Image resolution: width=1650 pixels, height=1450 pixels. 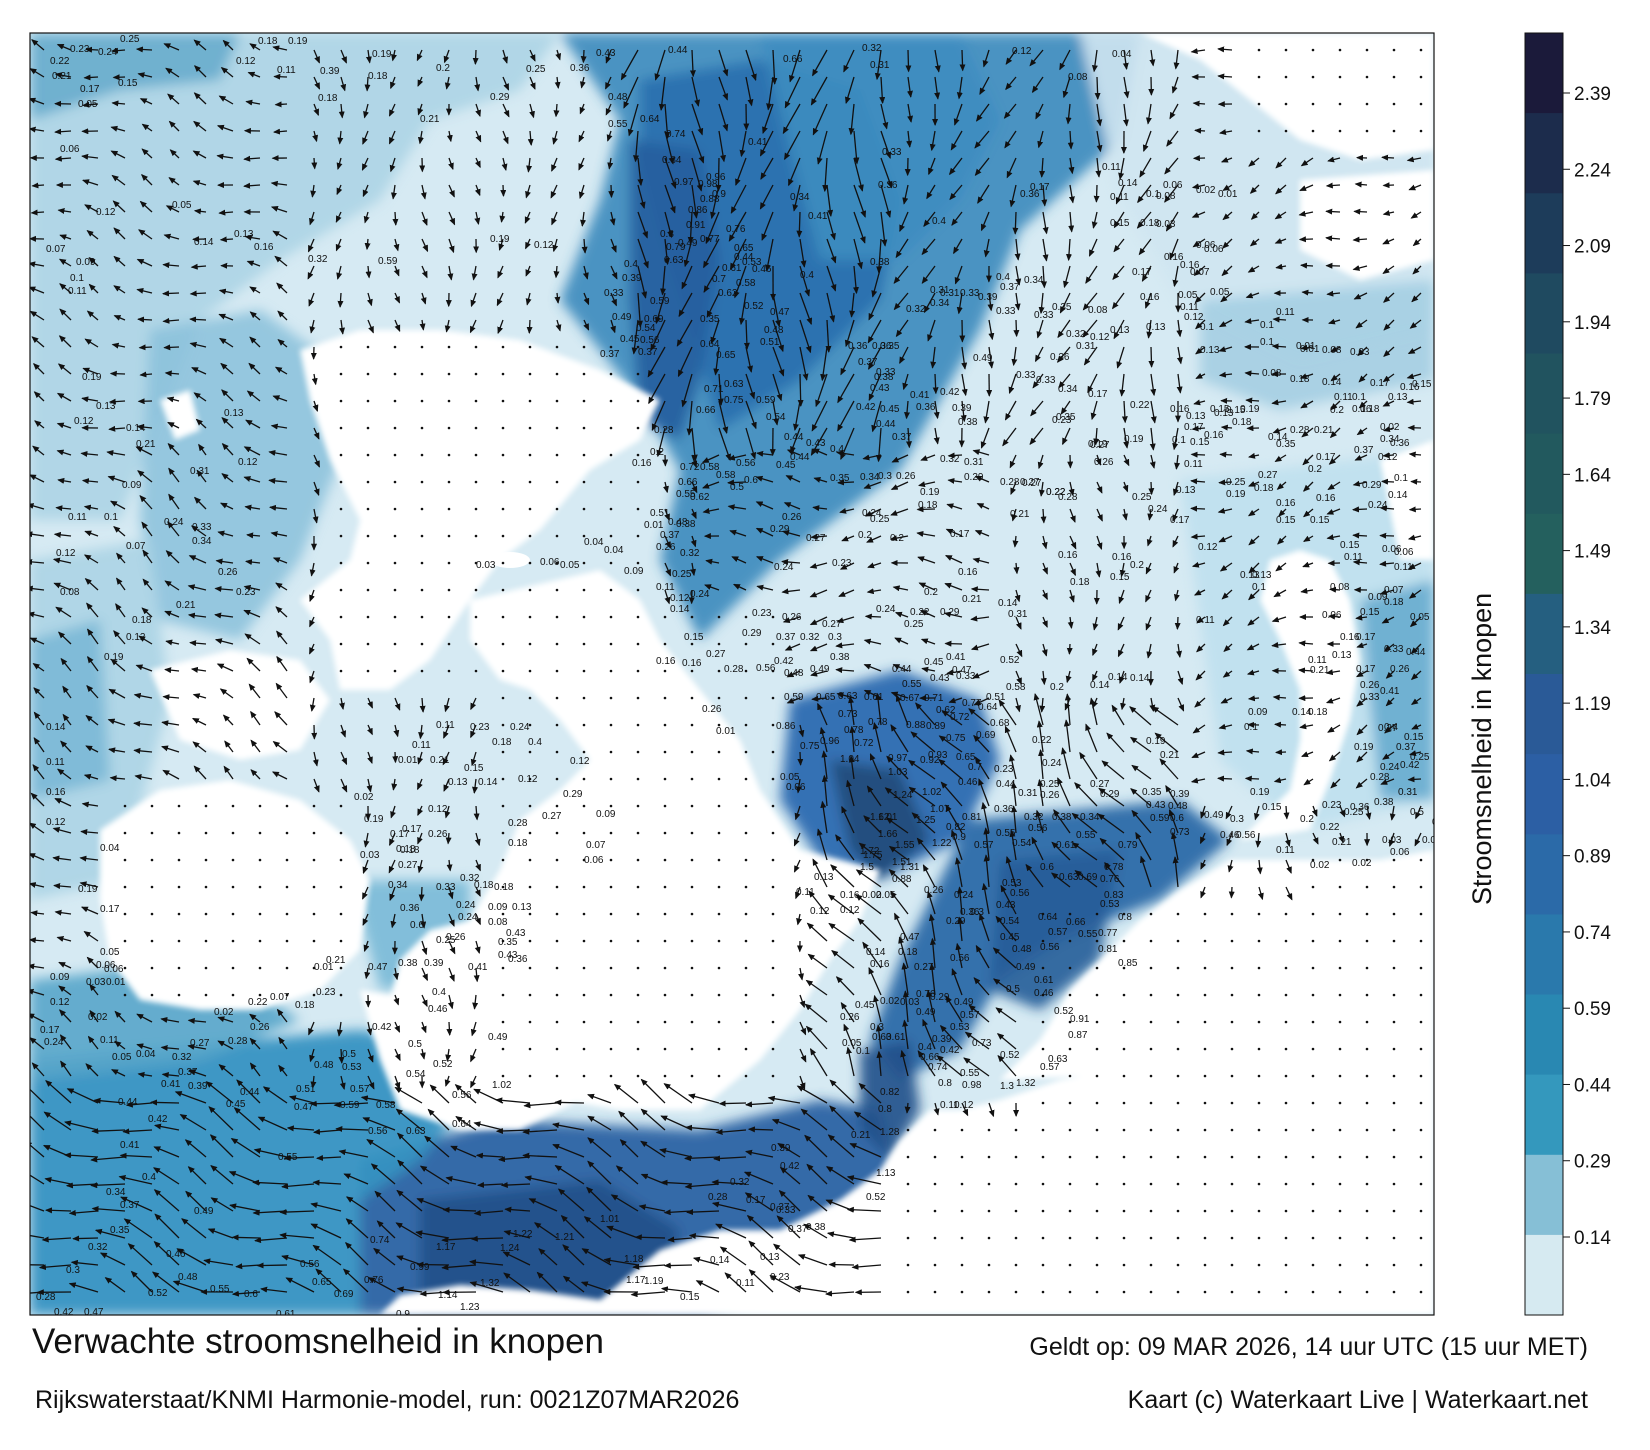 I want to click on speed-label: 0.35, so click(x=120, y=1230).